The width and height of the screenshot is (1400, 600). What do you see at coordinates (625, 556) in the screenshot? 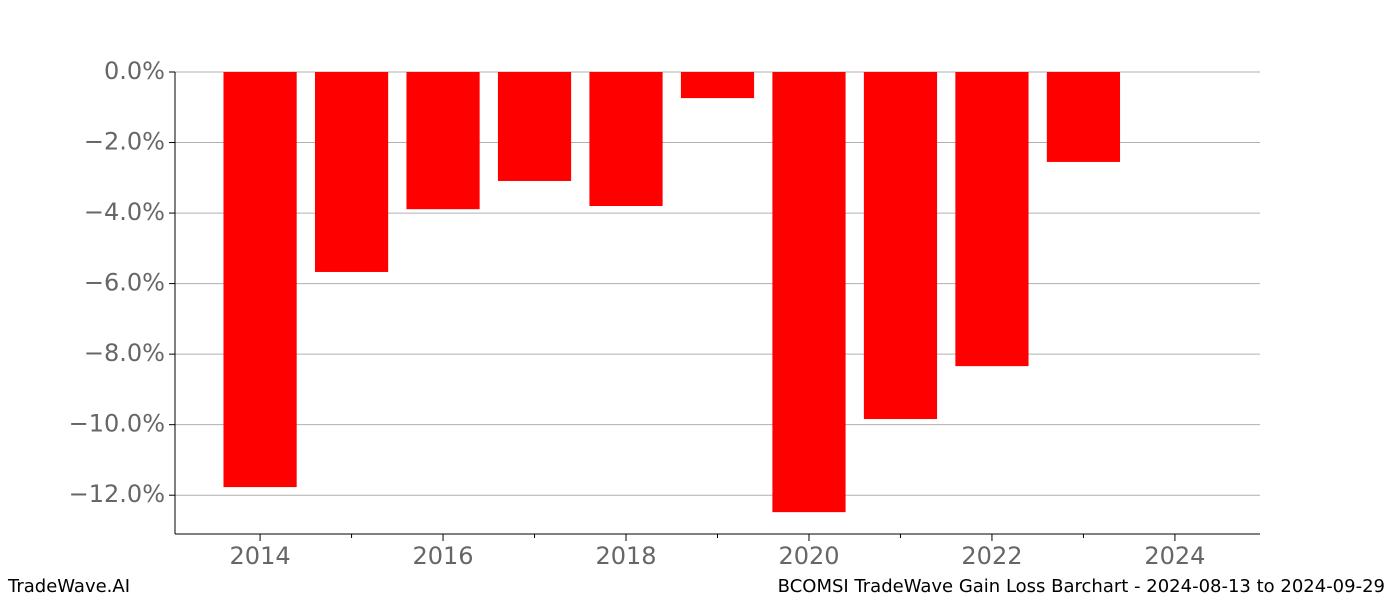
I see `x-tick-label: 2018` at bounding box center [625, 556].